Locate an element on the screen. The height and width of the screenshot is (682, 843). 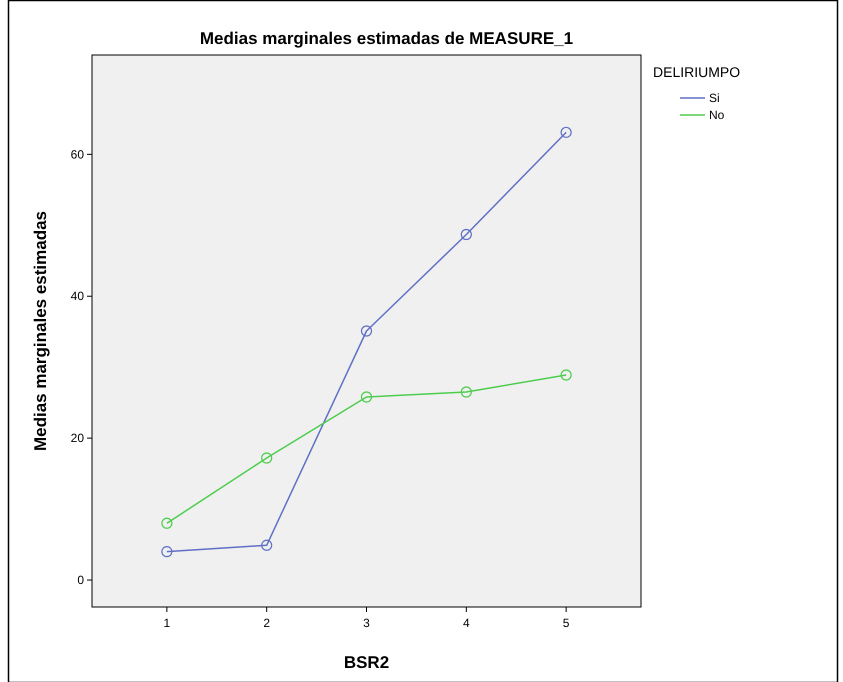
y-tick-label: 60 is located at coordinates (77, 154).